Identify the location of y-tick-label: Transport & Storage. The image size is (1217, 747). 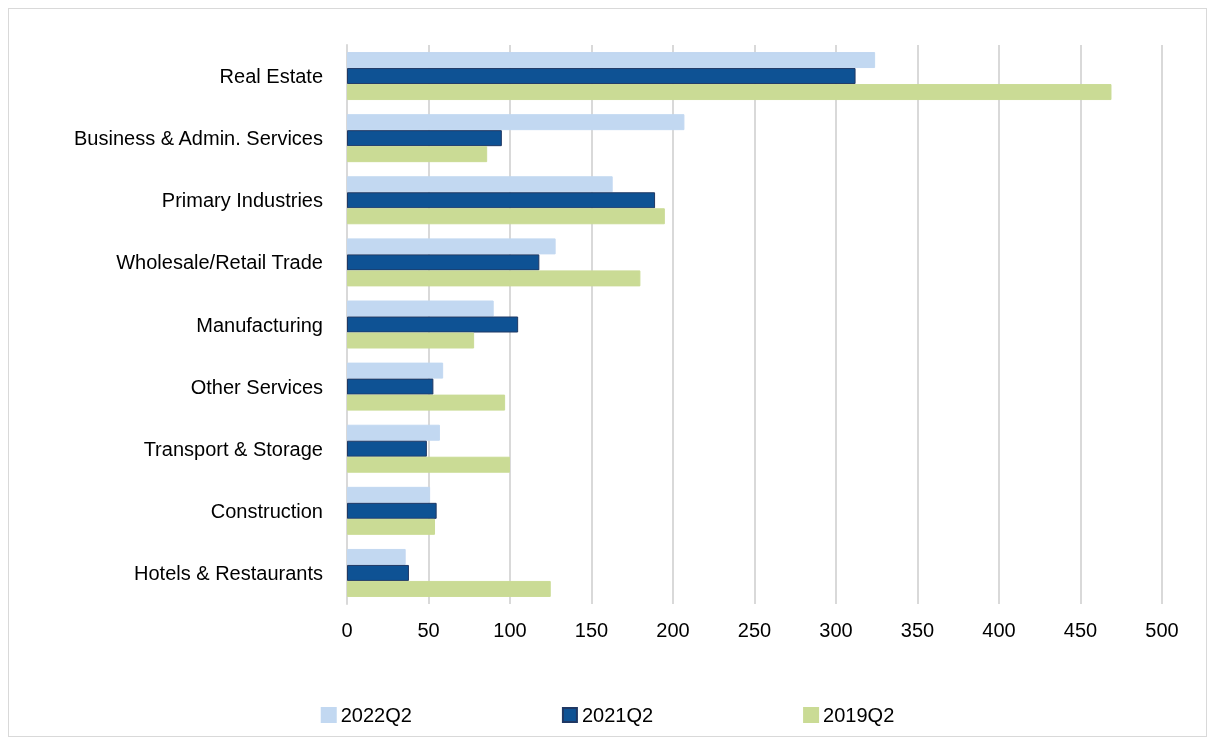
(233, 448).